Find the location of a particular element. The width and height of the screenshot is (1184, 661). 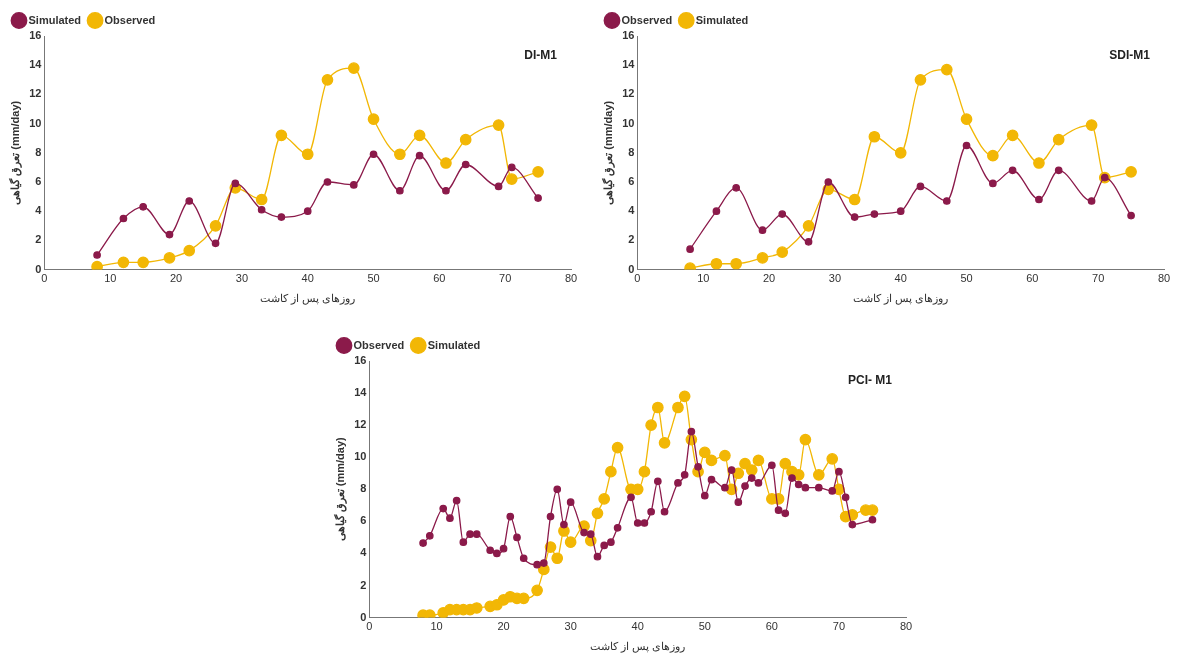

text: SDI-M1 is located at coordinates (1130, 55).